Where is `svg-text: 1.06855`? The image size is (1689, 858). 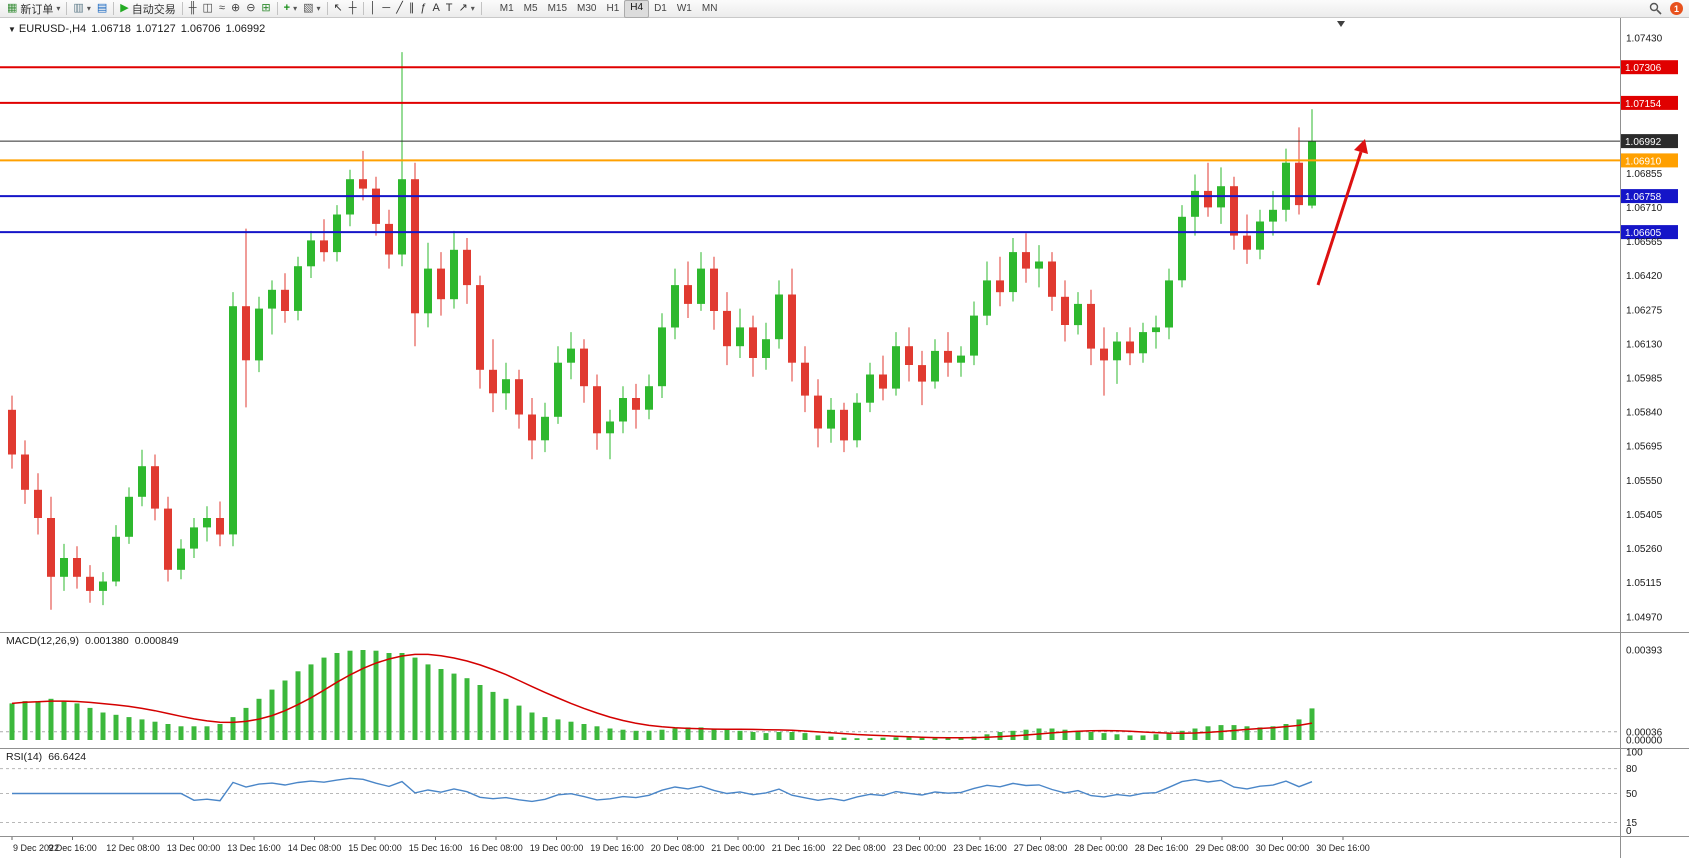 svg-text: 1.06855 is located at coordinates (1644, 174).